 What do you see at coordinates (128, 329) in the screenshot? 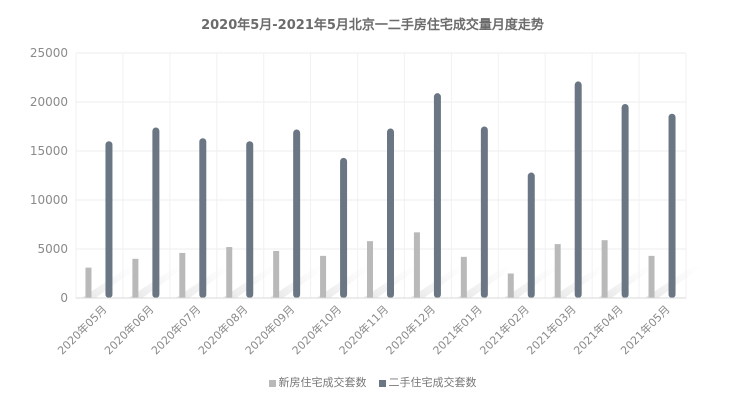
I see `x-tick-label: 2020年06月` at bounding box center [128, 329].